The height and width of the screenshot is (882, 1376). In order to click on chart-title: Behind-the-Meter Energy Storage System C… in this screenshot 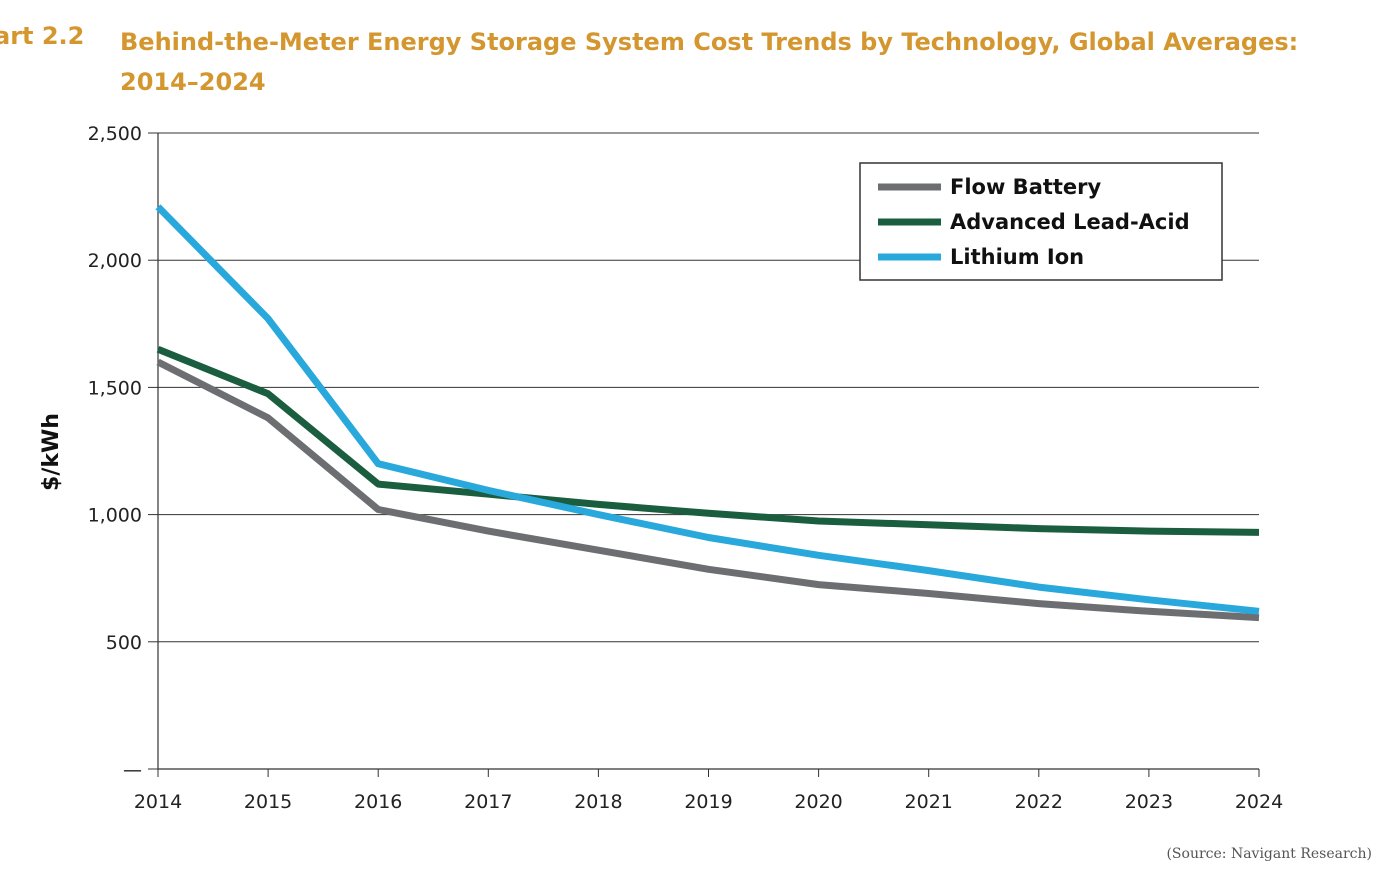, I will do `click(709, 62)`.